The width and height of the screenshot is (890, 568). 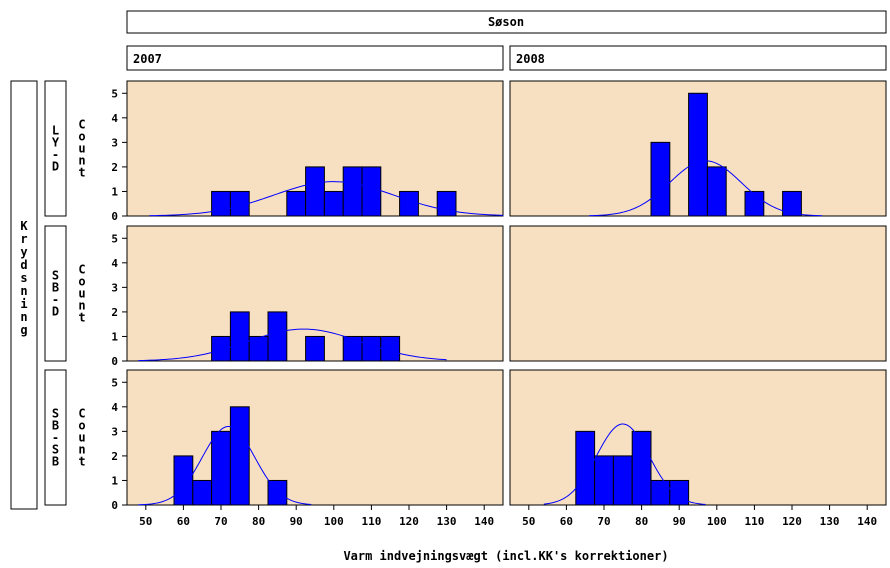 I want to click on panel-background, so click(x=698, y=293).